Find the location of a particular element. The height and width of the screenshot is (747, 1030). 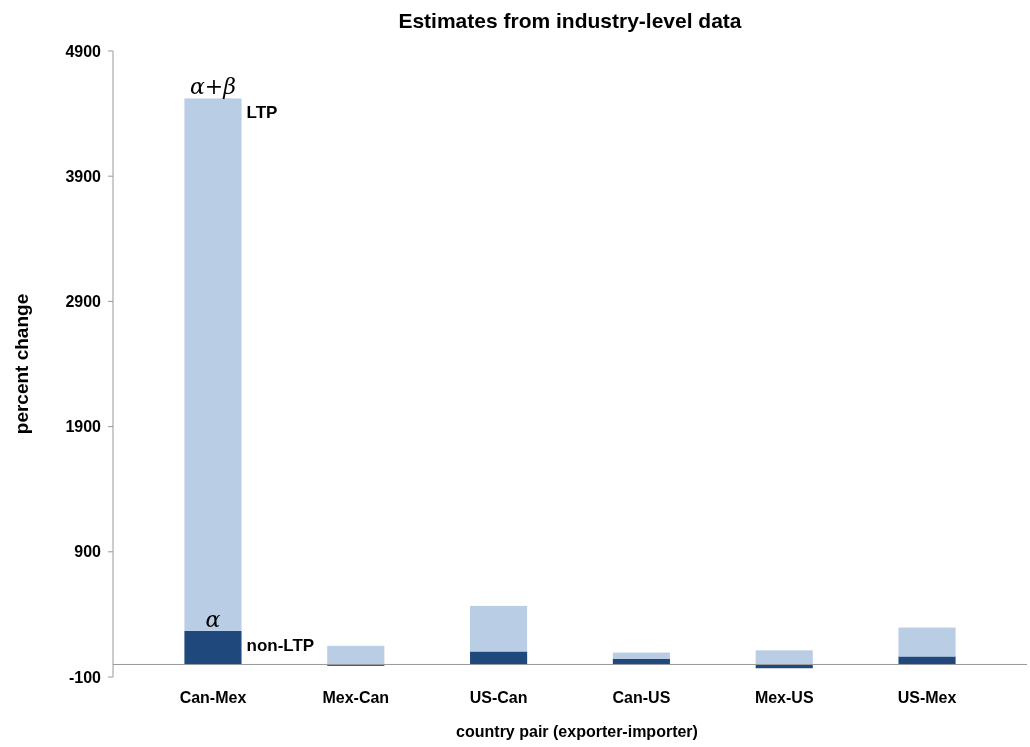

x-tick-label: Mex-Can is located at coordinates (356, 697).